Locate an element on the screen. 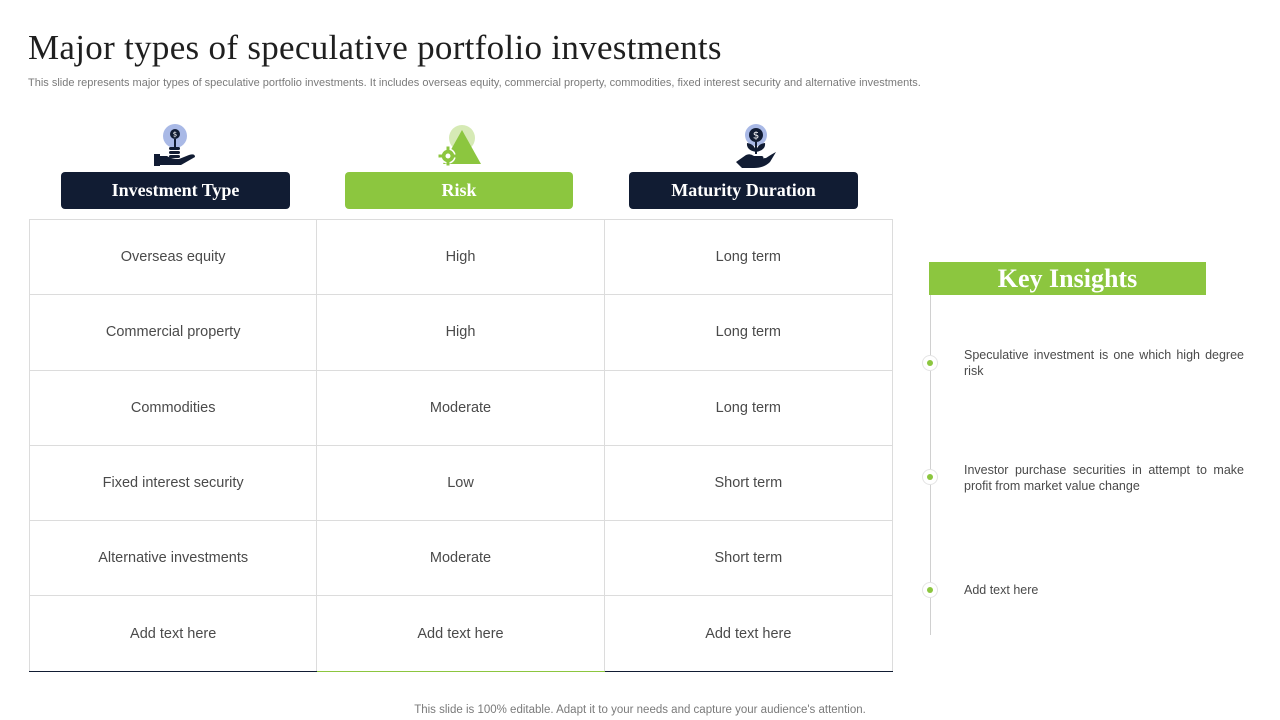  key-insights-title: Key Insights is located at coordinates (1067, 278).